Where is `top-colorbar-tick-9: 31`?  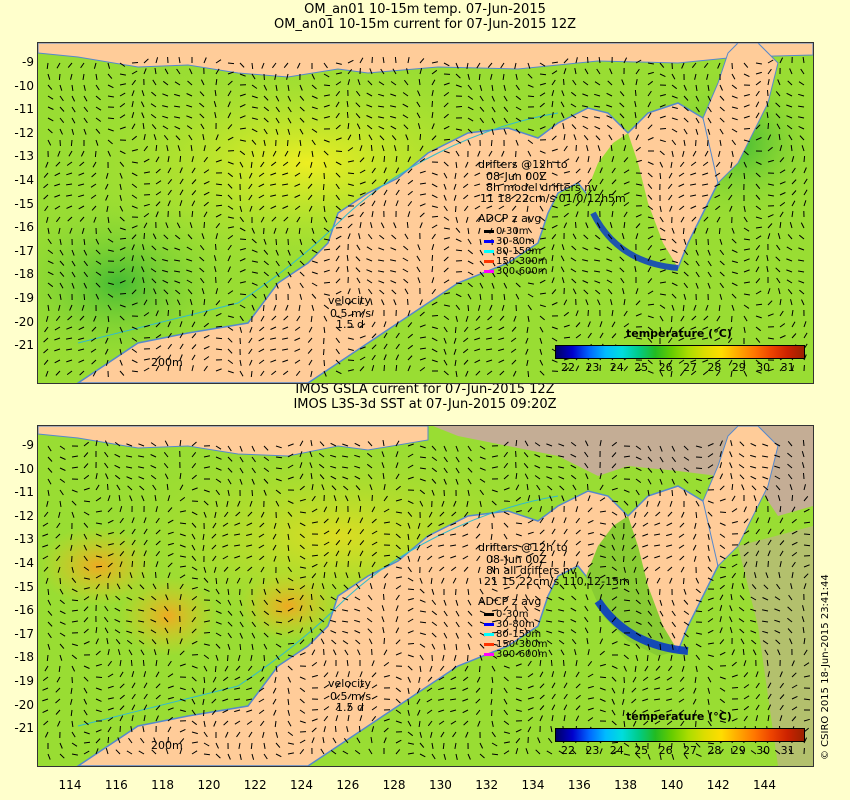
top-colorbar-tick-9: 31 is located at coordinates (787, 367).